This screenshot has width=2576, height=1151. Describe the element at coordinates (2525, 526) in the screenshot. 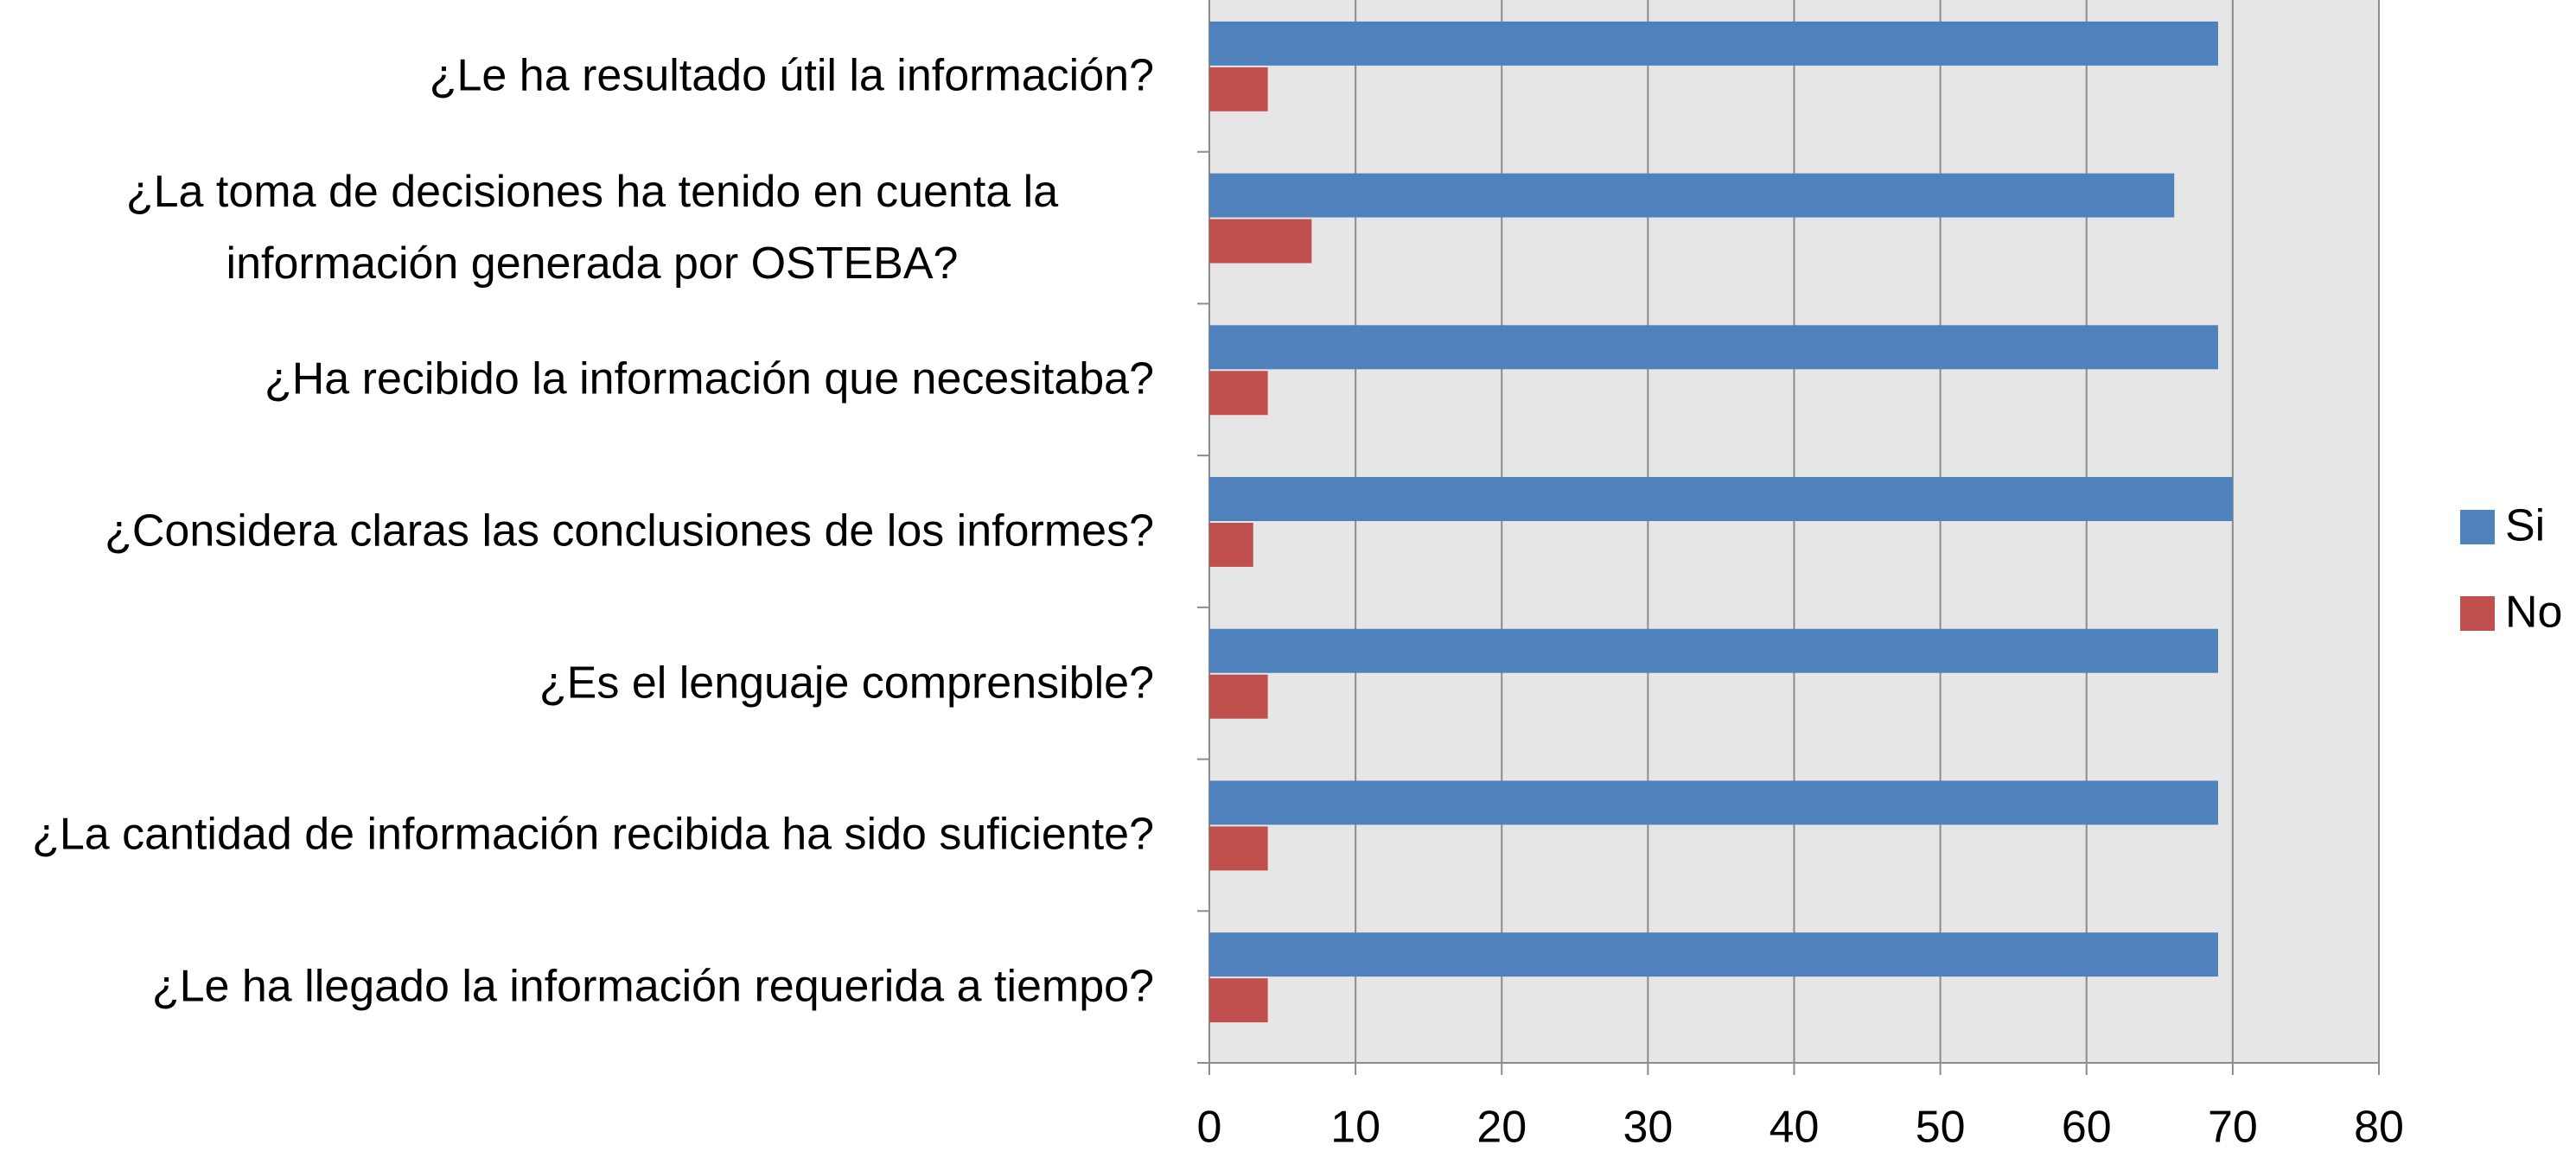

I see `legend-label: Si` at that location.